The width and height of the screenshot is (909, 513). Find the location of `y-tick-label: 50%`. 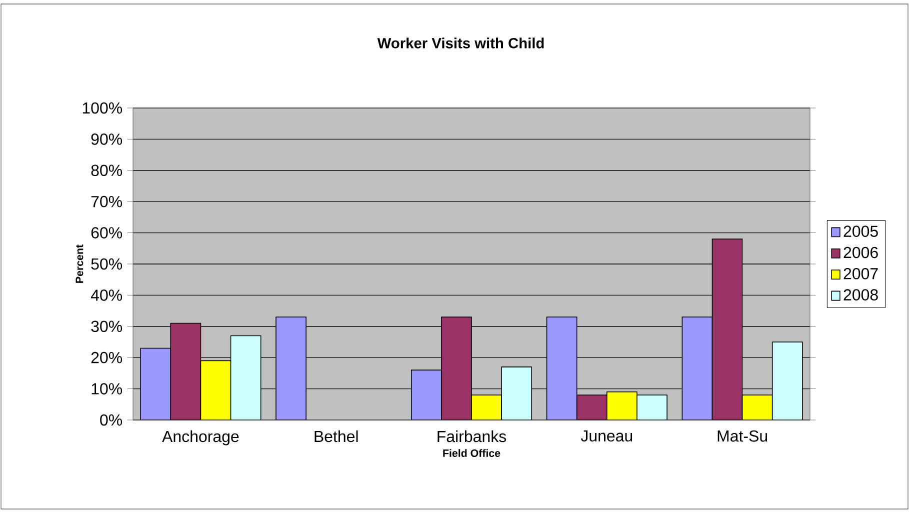

y-tick-label: 50% is located at coordinates (106, 264).